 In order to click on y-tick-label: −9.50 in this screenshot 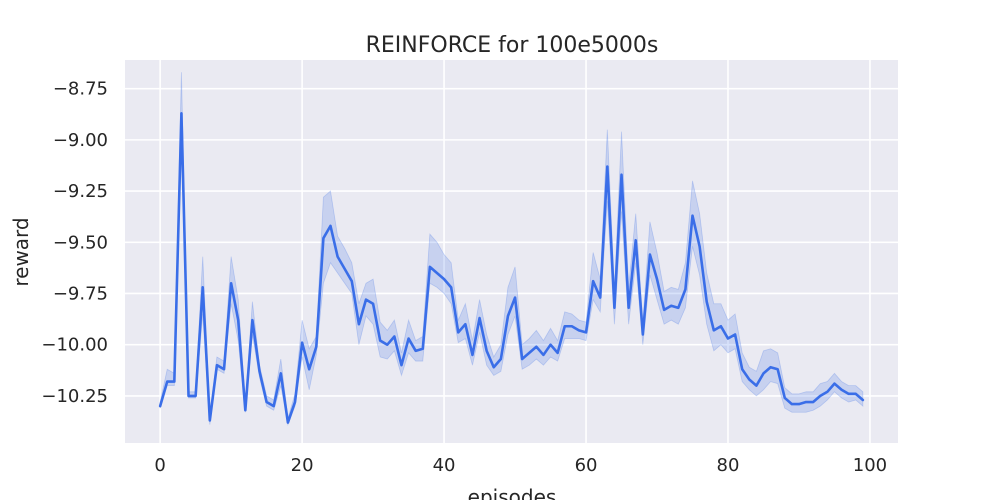, I will do `click(80, 242)`.